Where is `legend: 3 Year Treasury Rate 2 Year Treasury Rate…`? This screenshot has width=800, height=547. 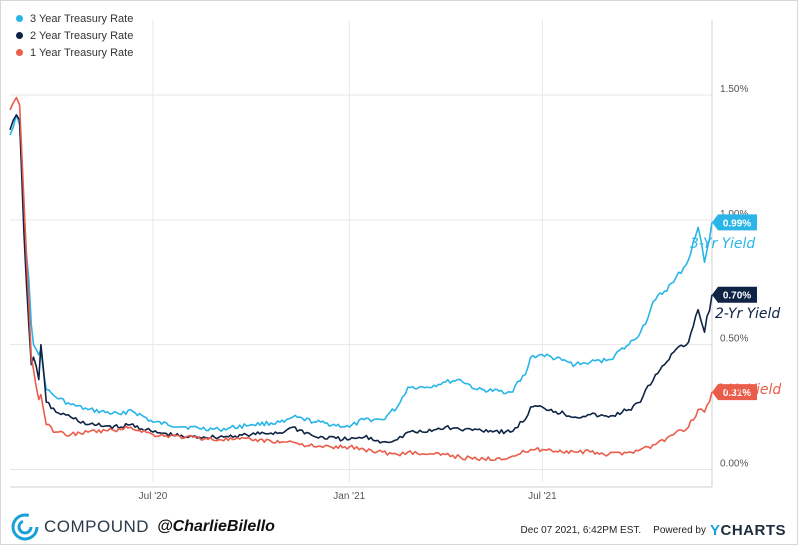 legend: 3 Year Treasury Rate 2 Year Treasury Rate… is located at coordinates (74, 35).